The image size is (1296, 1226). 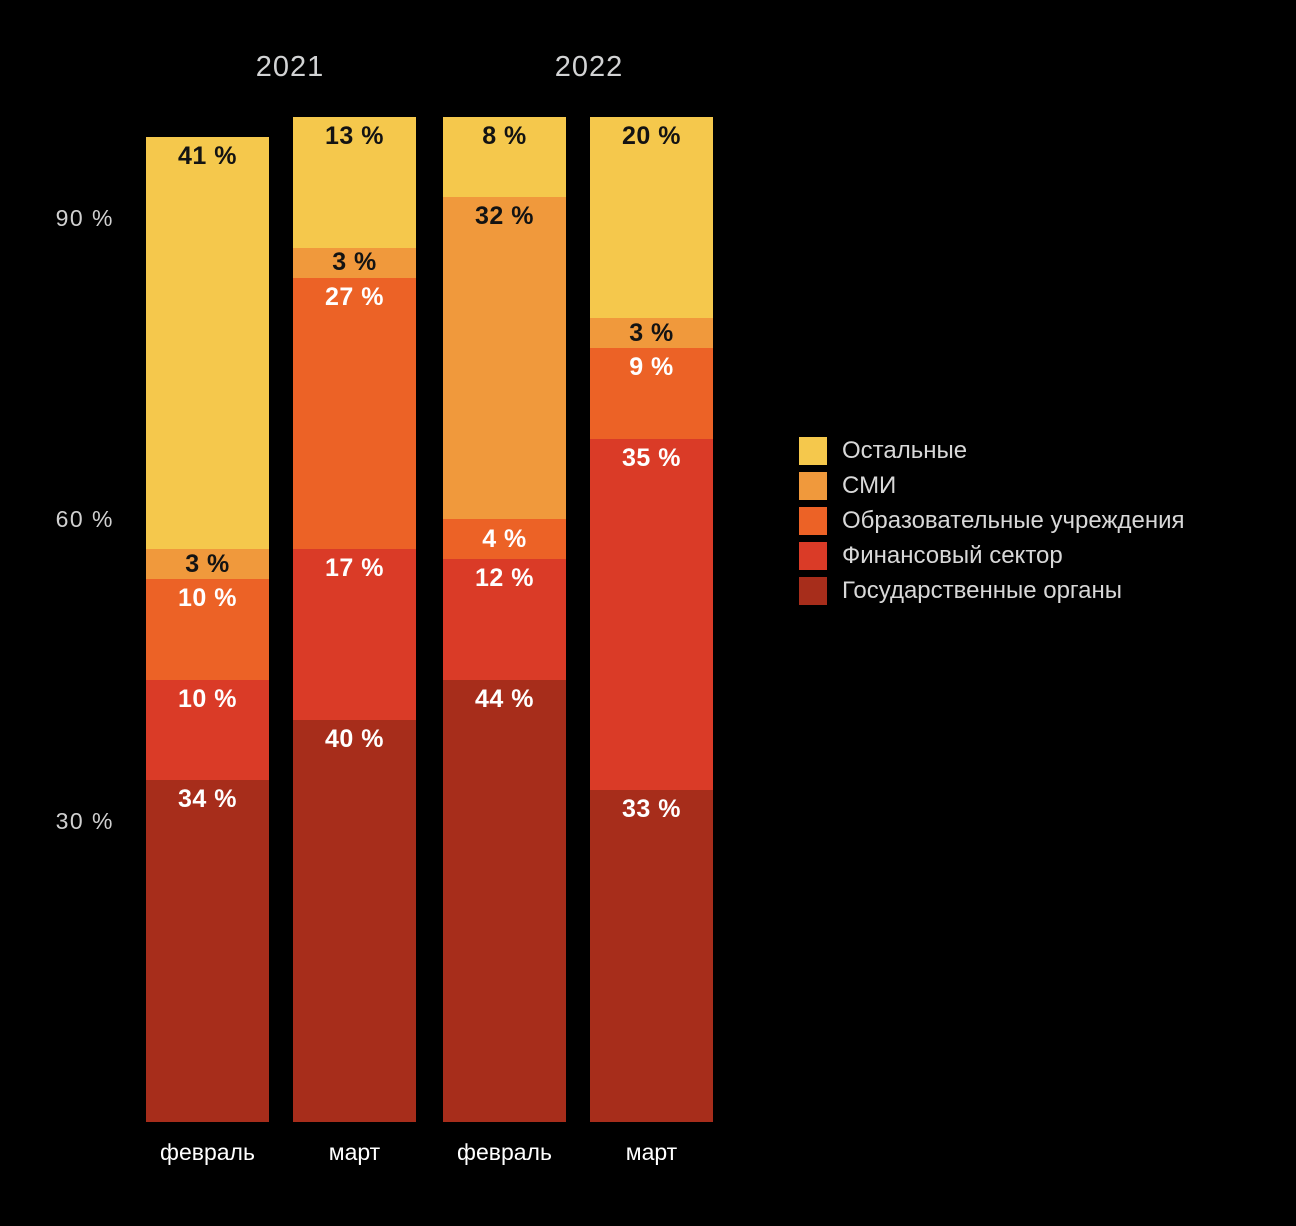 I want to click on segment-finance-feb-2022: 12 %, so click(x=504, y=619).